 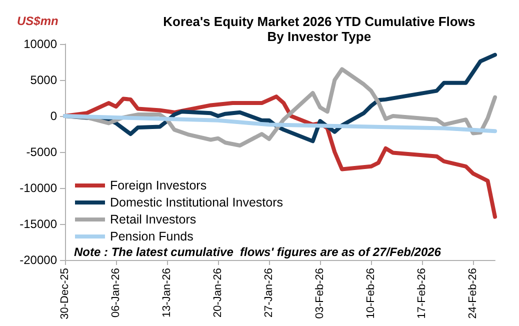 What do you see at coordinates (371, 293) in the screenshot?
I see `x-tick-label: 10-Feb-26` at bounding box center [371, 293].